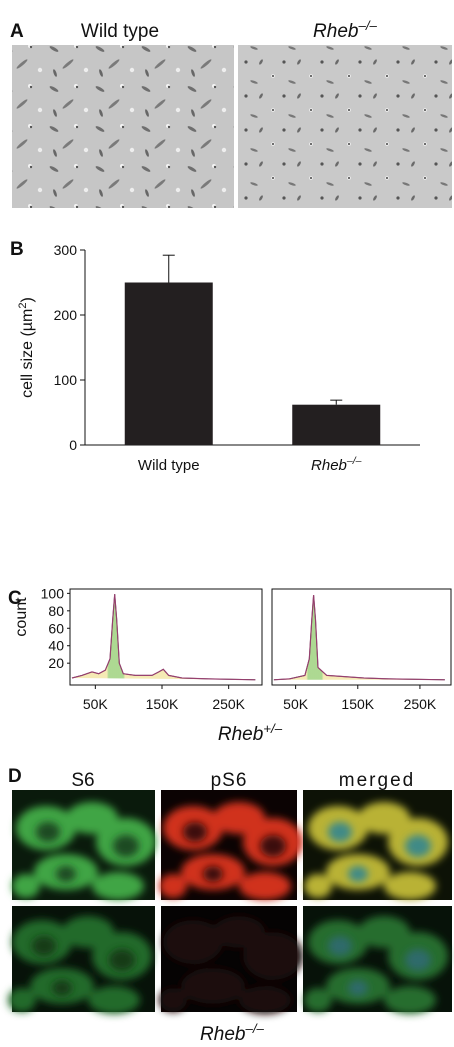 The height and width of the screenshot is (1047, 454). I want to click on y-tick-label: 60, so click(56, 628).